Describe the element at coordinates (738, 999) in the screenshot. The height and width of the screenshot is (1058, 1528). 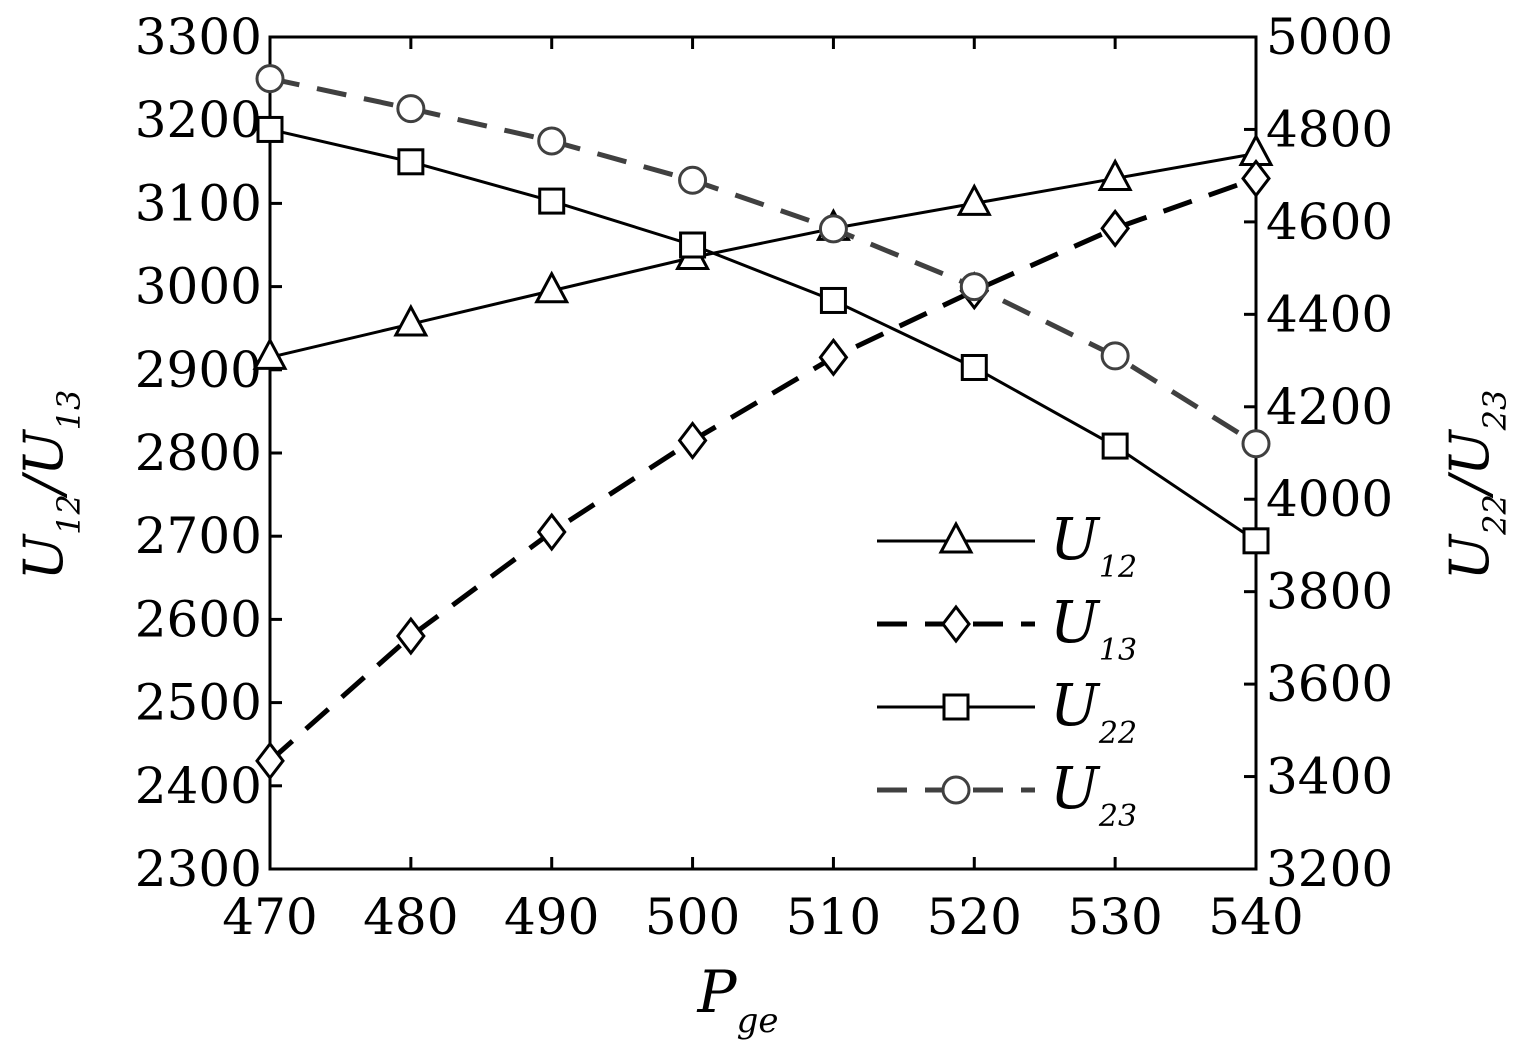
I see `x-axis-label: Pge` at that location.